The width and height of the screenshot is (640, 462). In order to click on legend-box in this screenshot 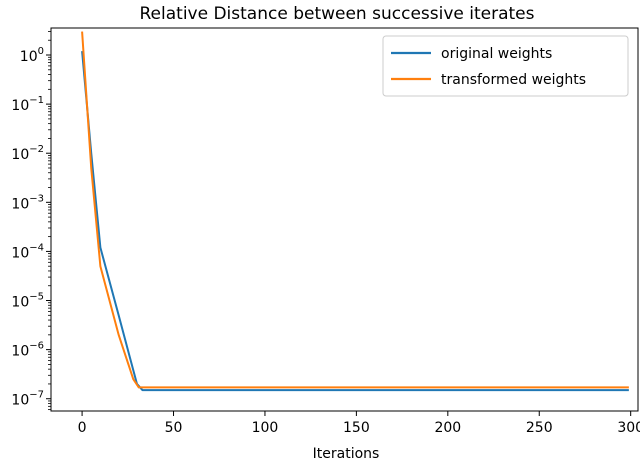, I will do `click(505, 66)`.